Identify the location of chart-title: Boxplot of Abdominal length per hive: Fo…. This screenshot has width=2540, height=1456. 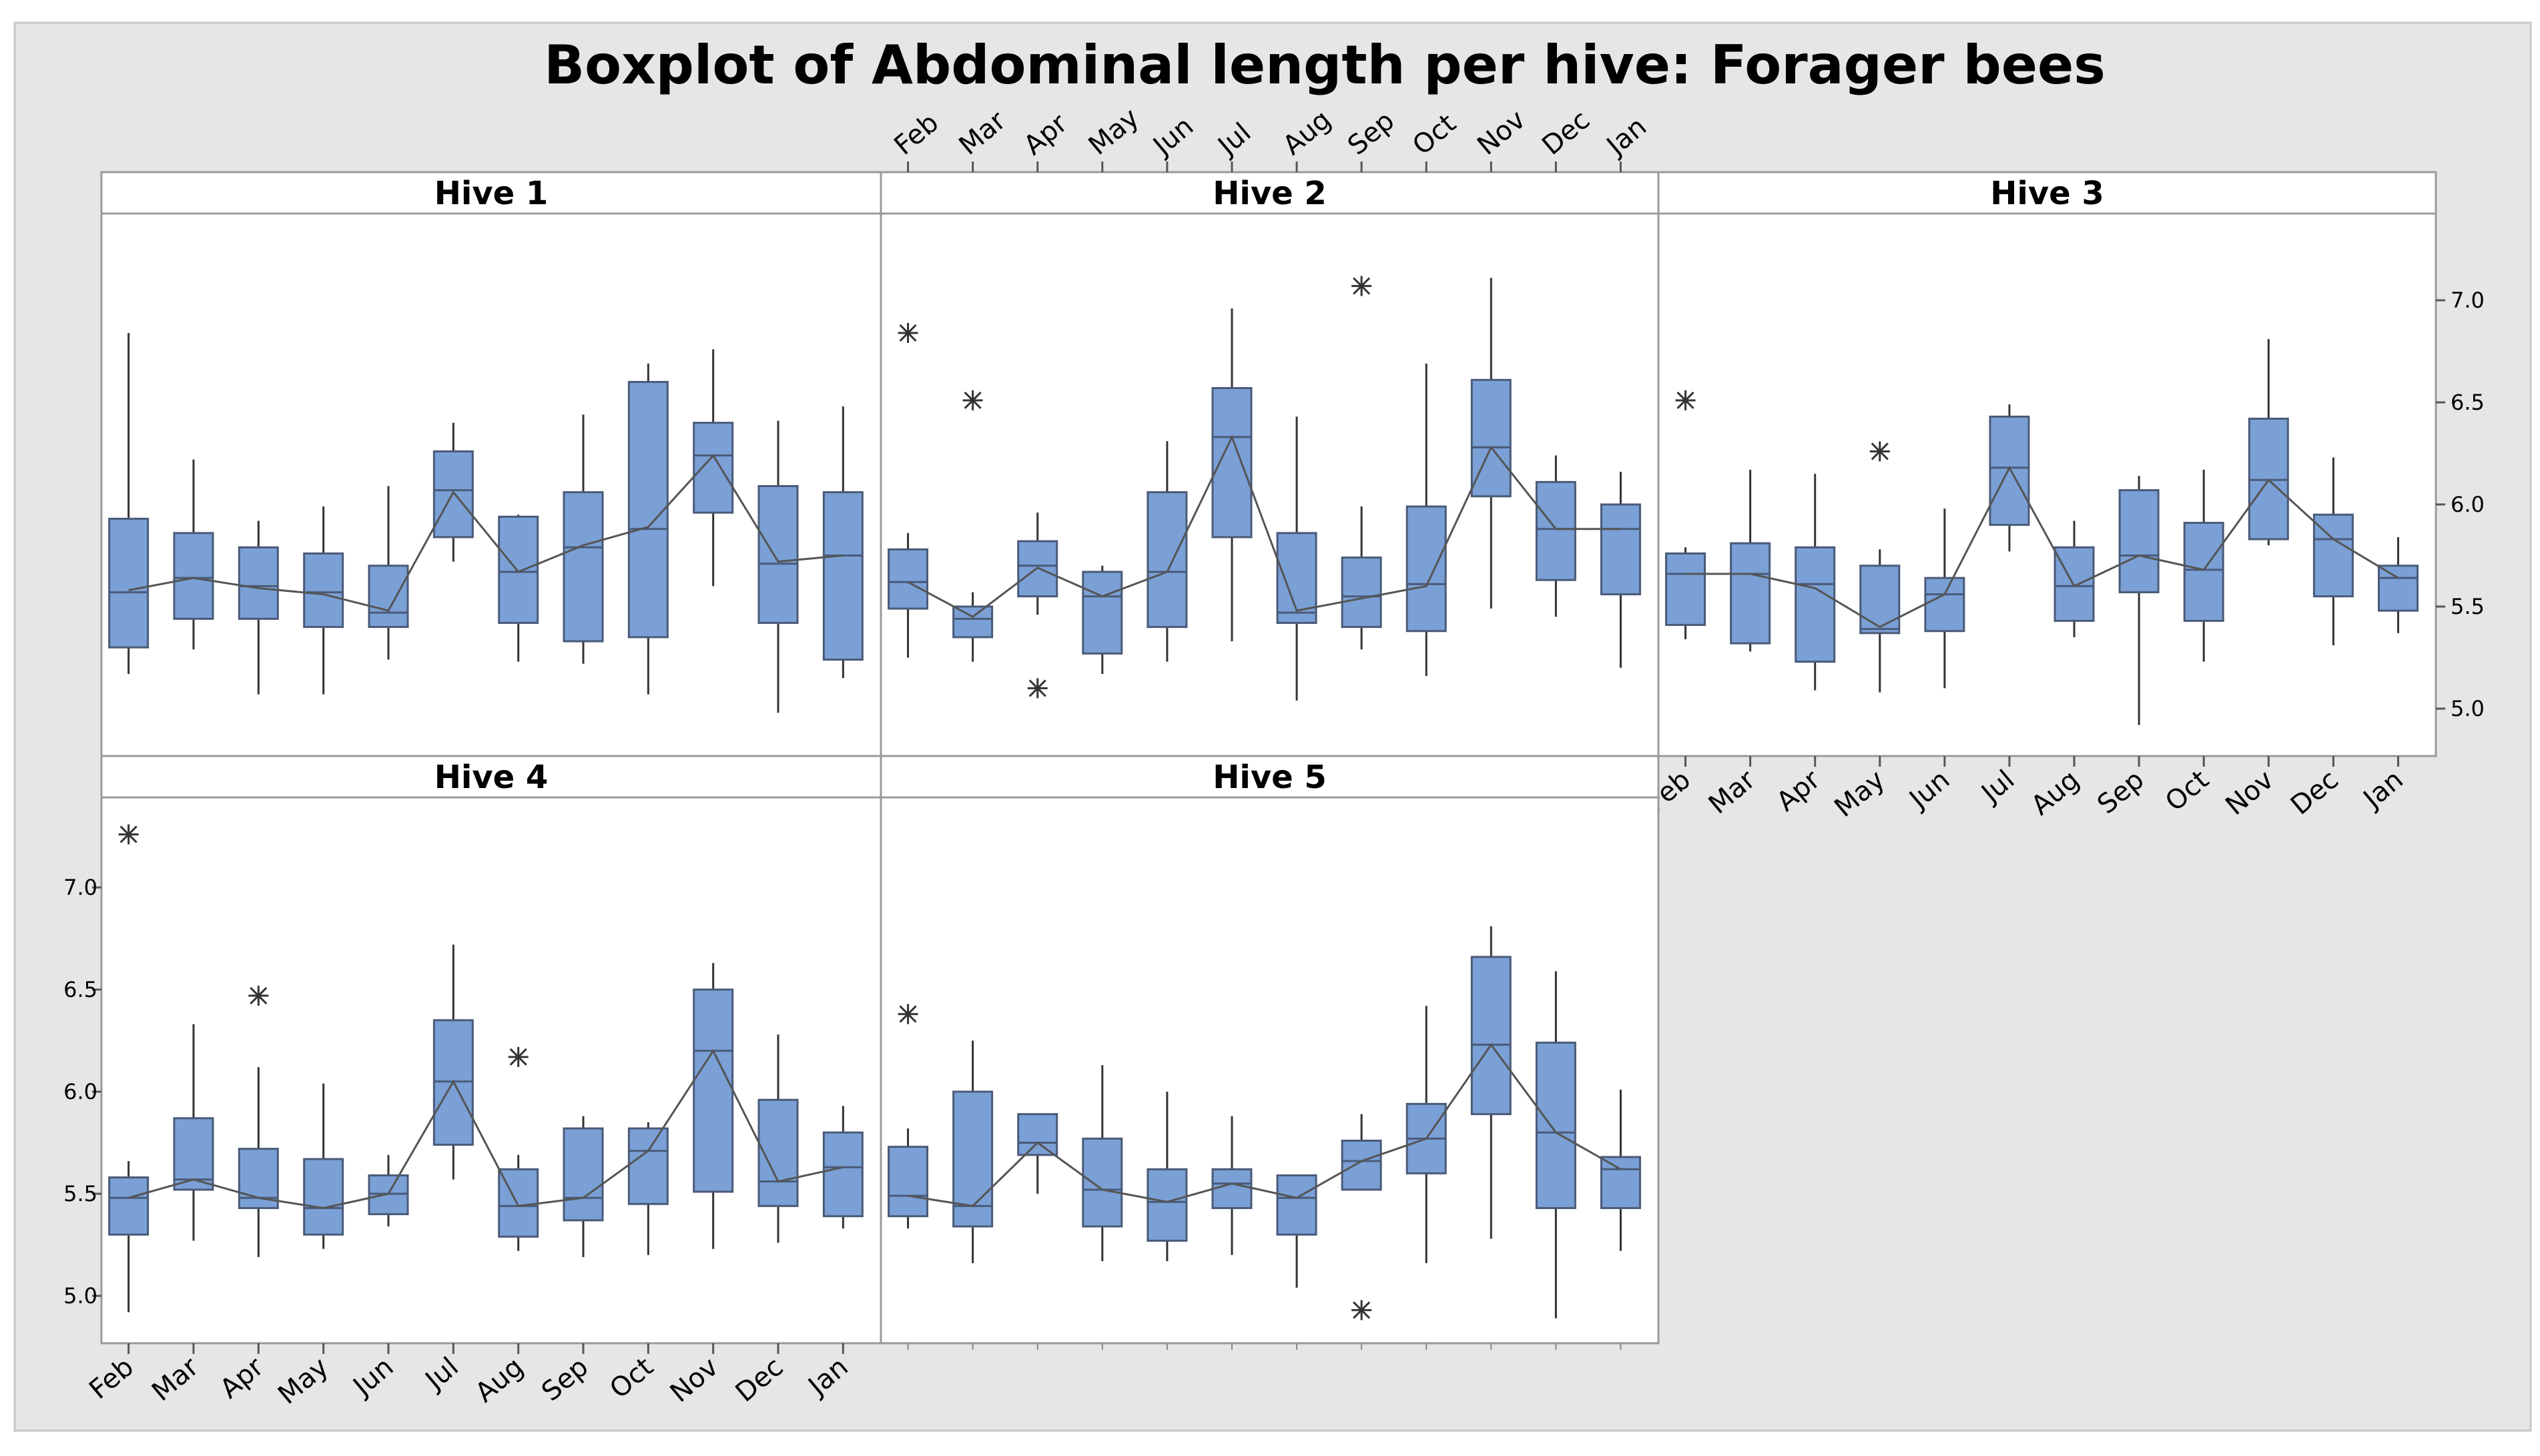
(1325, 65).